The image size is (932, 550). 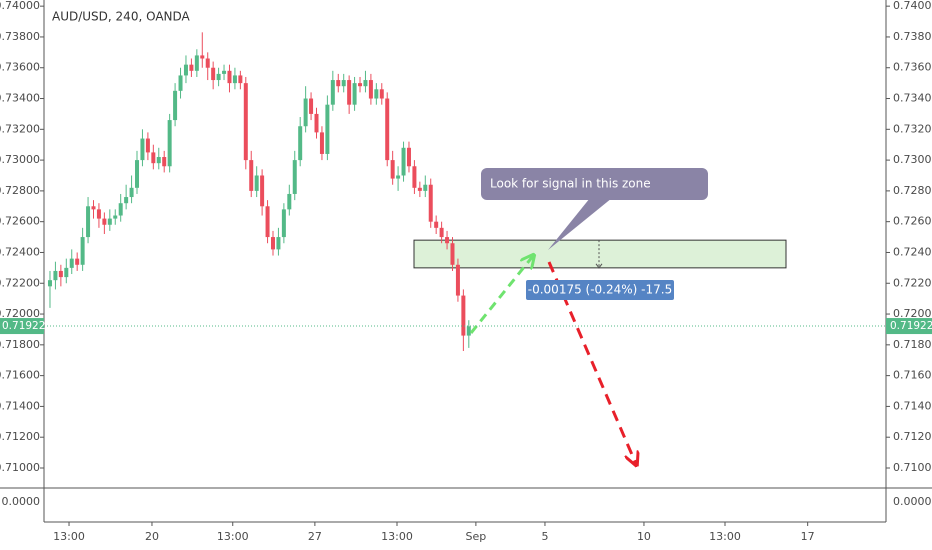 I want to click on green-arrow, so click(x=501, y=295).